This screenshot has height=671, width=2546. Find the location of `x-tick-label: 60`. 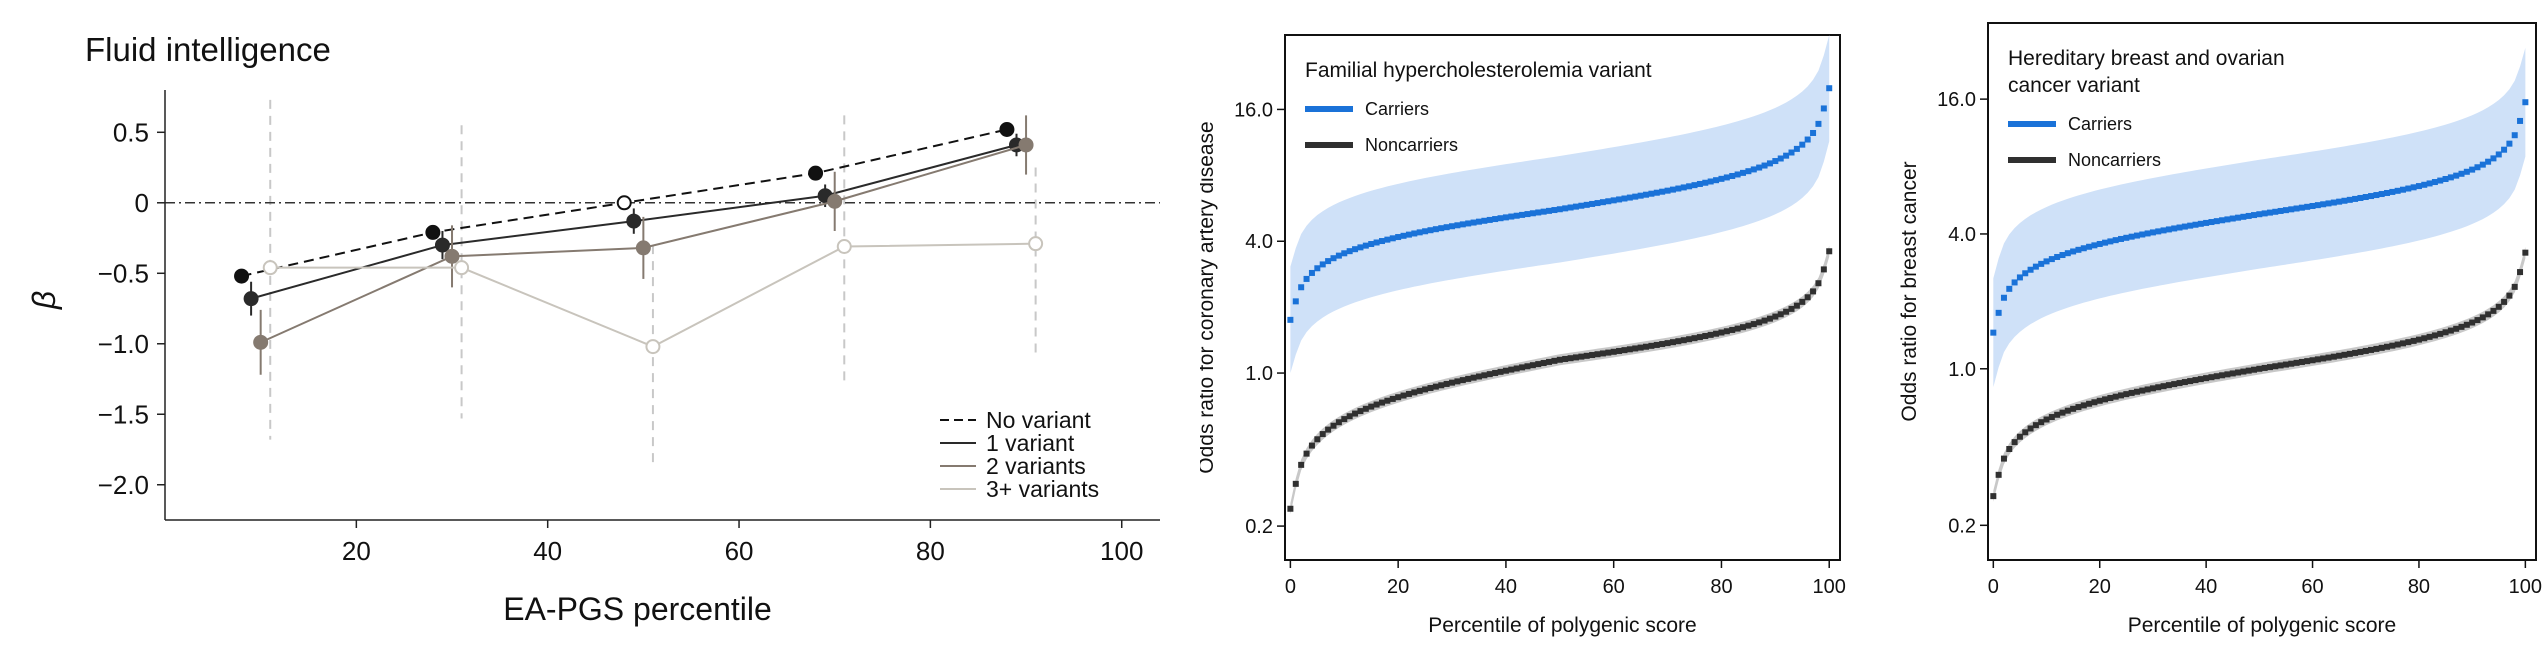

x-tick-label: 60 is located at coordinates (1614, 587).